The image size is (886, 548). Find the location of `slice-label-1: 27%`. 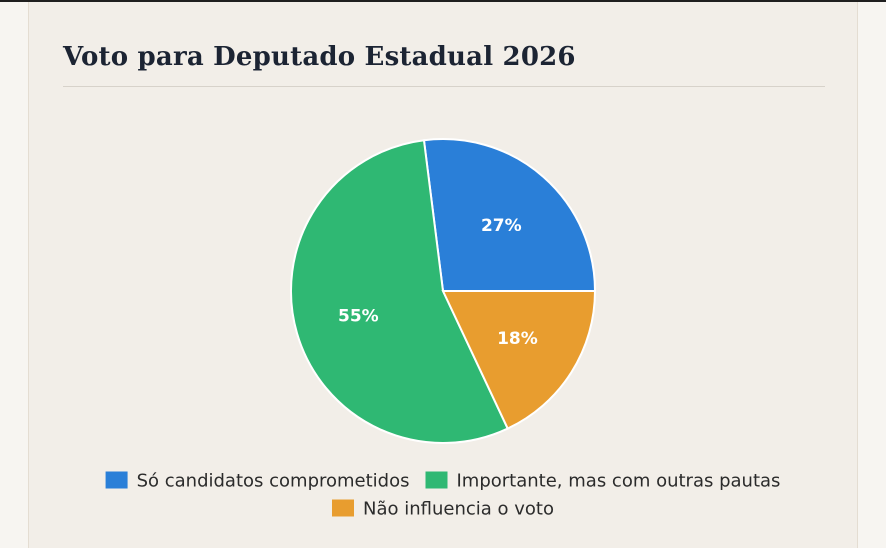

slice-label-1: 27% is located at coordinates (501, 226).